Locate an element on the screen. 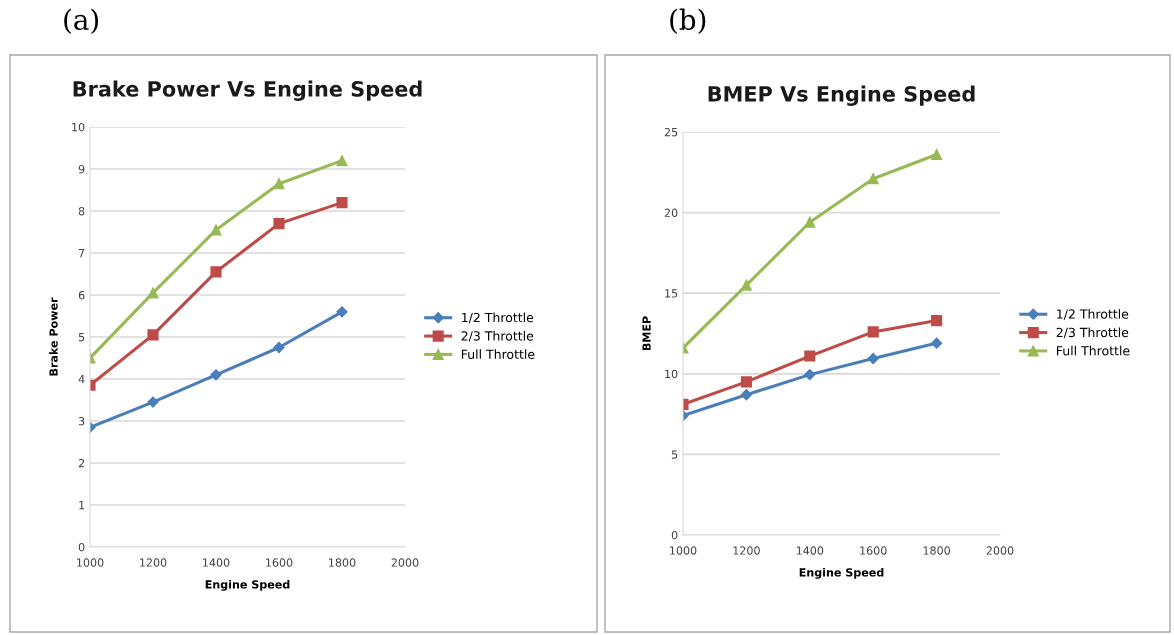 The image size is (1174, 635). chart-title: Brake Power Vs Engine Speed is located at coordinates (247, 90).